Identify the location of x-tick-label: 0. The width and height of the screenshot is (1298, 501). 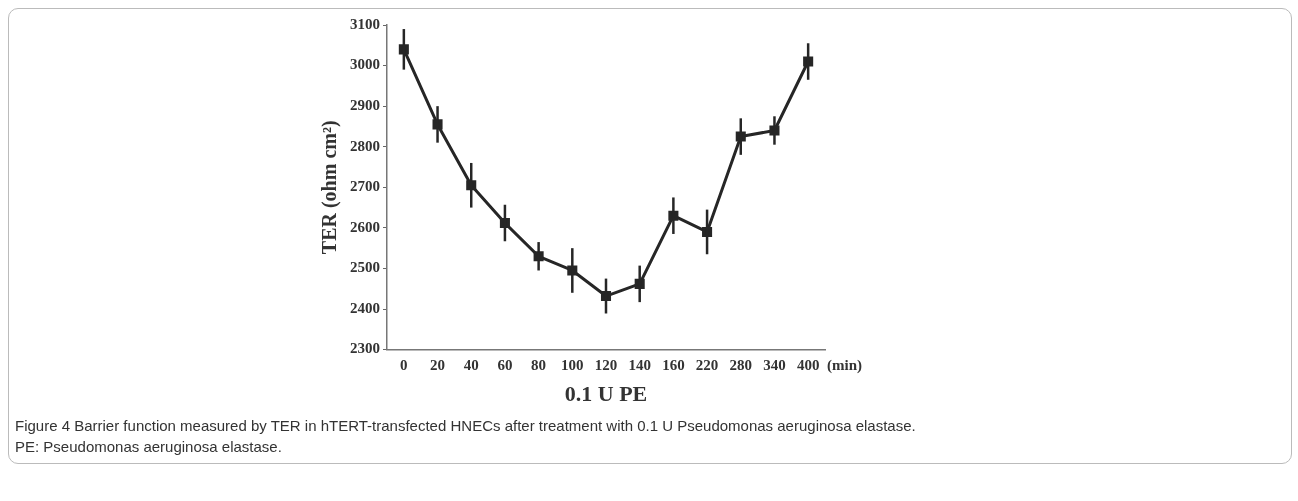
(404, 365).